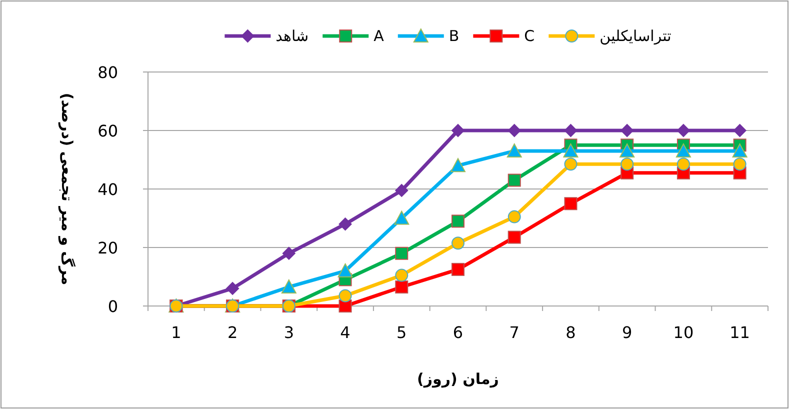 The width and height of the screenshot is (790, 410). I want to click on x-tick-label: 1, so click(176, 332).